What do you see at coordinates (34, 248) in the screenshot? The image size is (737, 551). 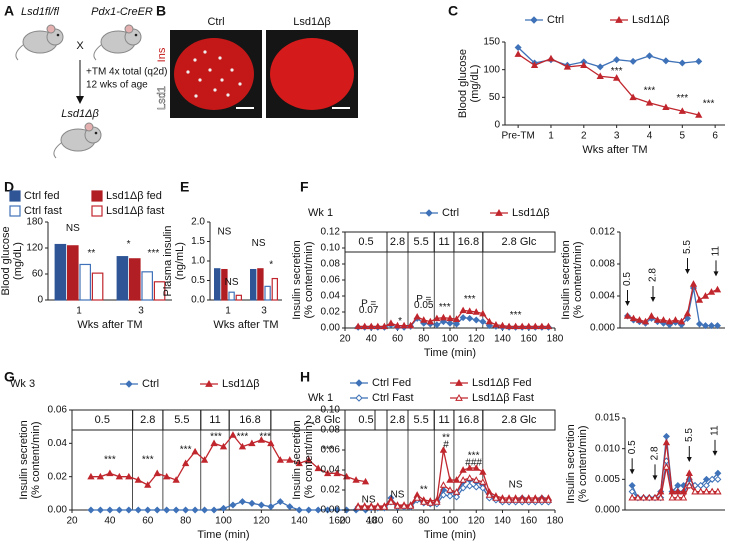 I see `y-tick-label: 120` at bounding box center [34, 248].